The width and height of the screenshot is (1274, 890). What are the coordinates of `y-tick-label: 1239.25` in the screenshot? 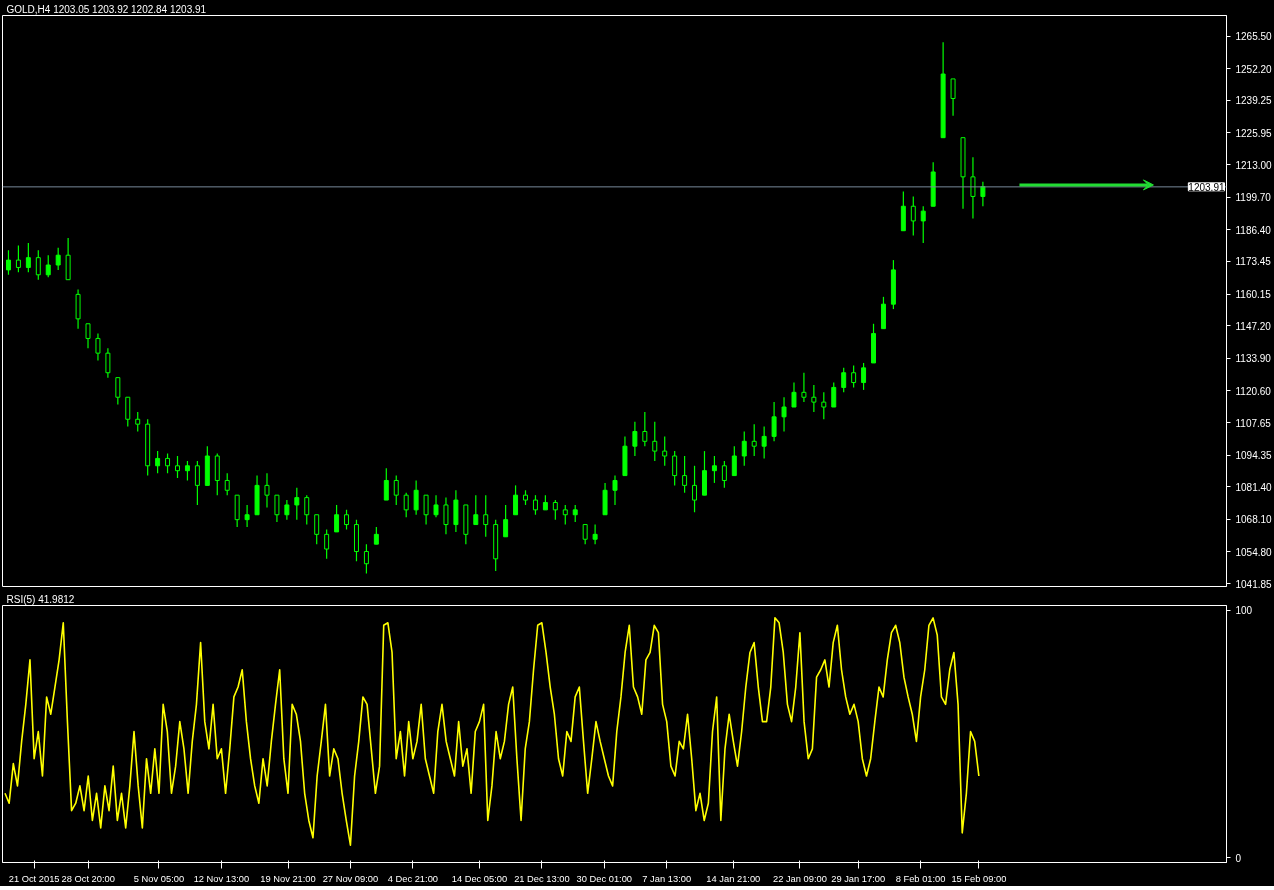 It's located at (1254, 101).